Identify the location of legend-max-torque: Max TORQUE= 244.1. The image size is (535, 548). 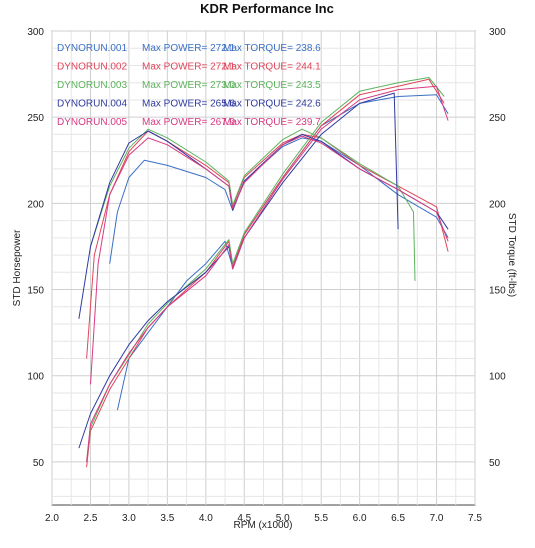
(272, 67).